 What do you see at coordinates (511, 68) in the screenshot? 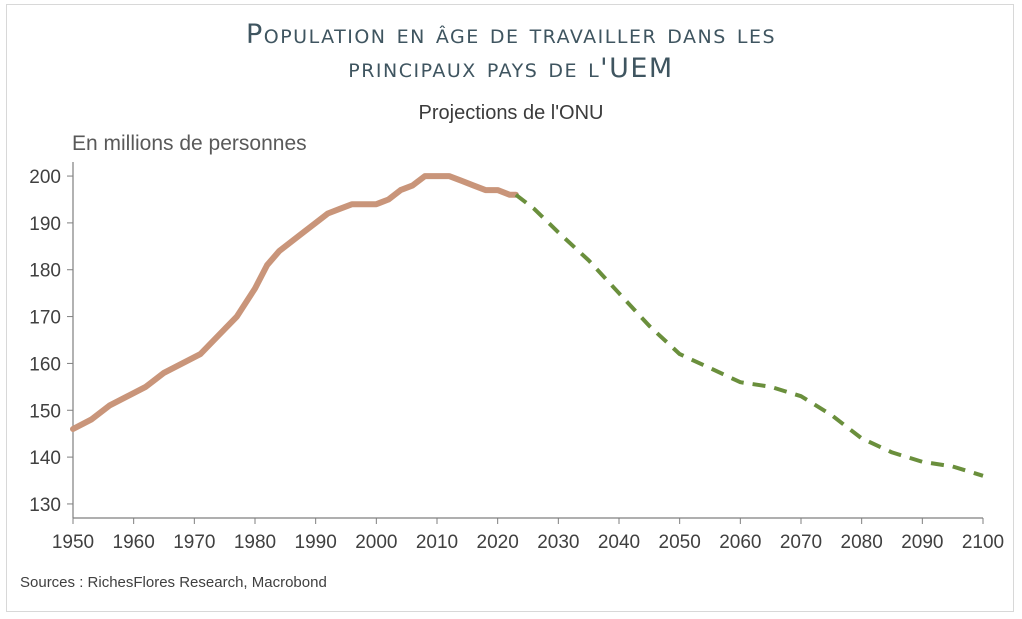
I see `chart-title-line-2: principaux pays de l'UEM` at bounding box center [511, 68].